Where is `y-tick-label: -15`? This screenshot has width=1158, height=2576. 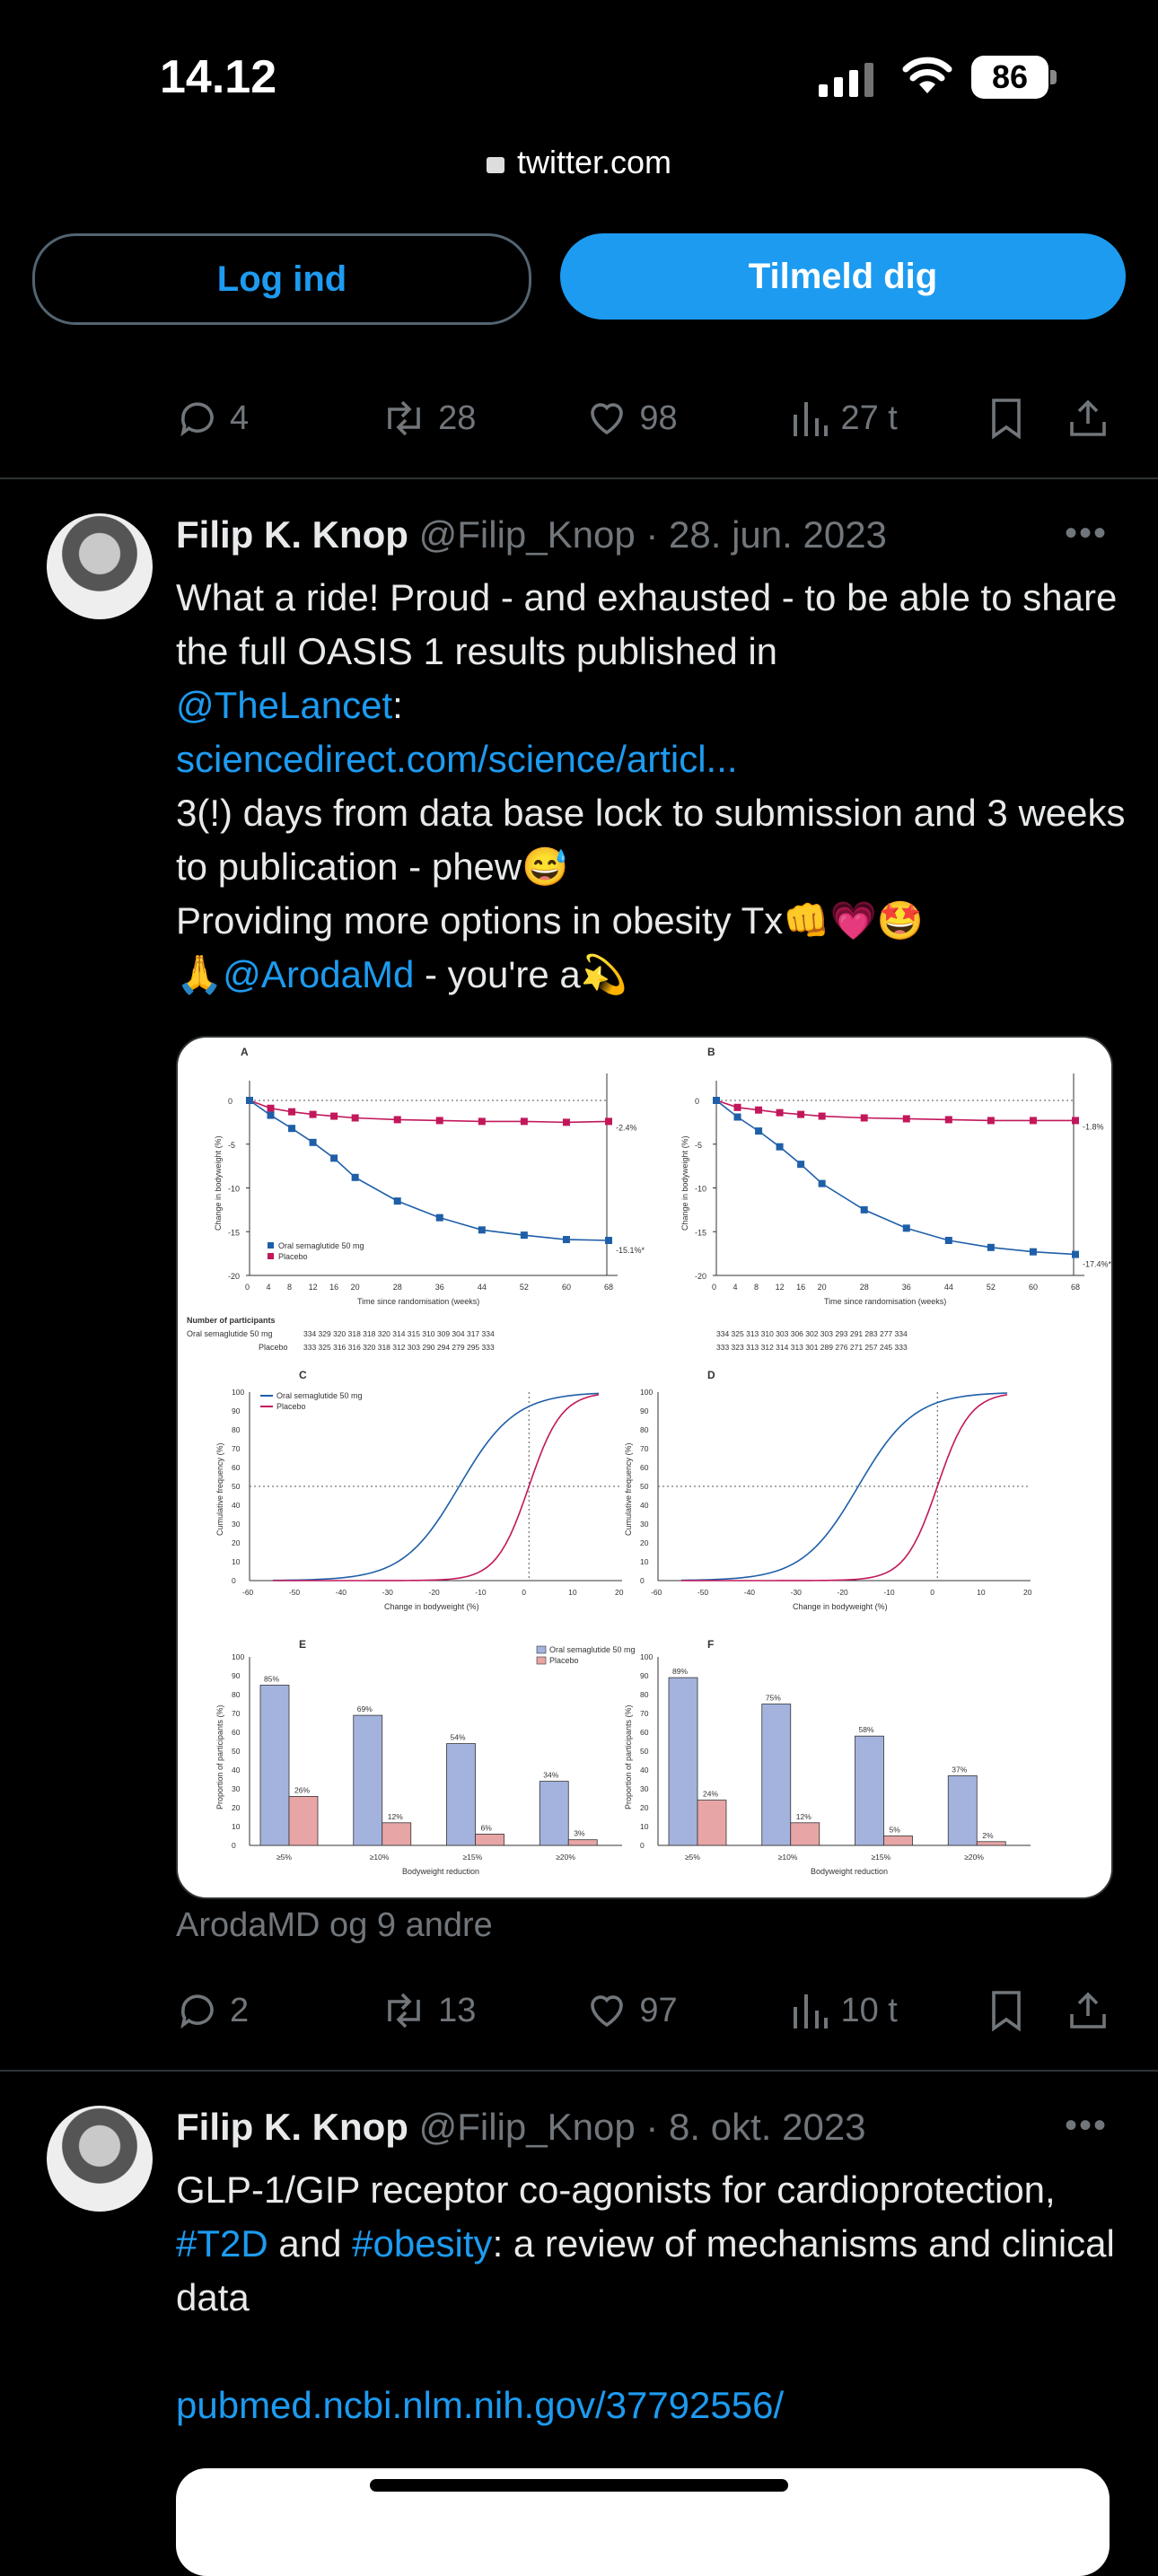 y-tick-label: -15 is located at coordinates (700, 1232).